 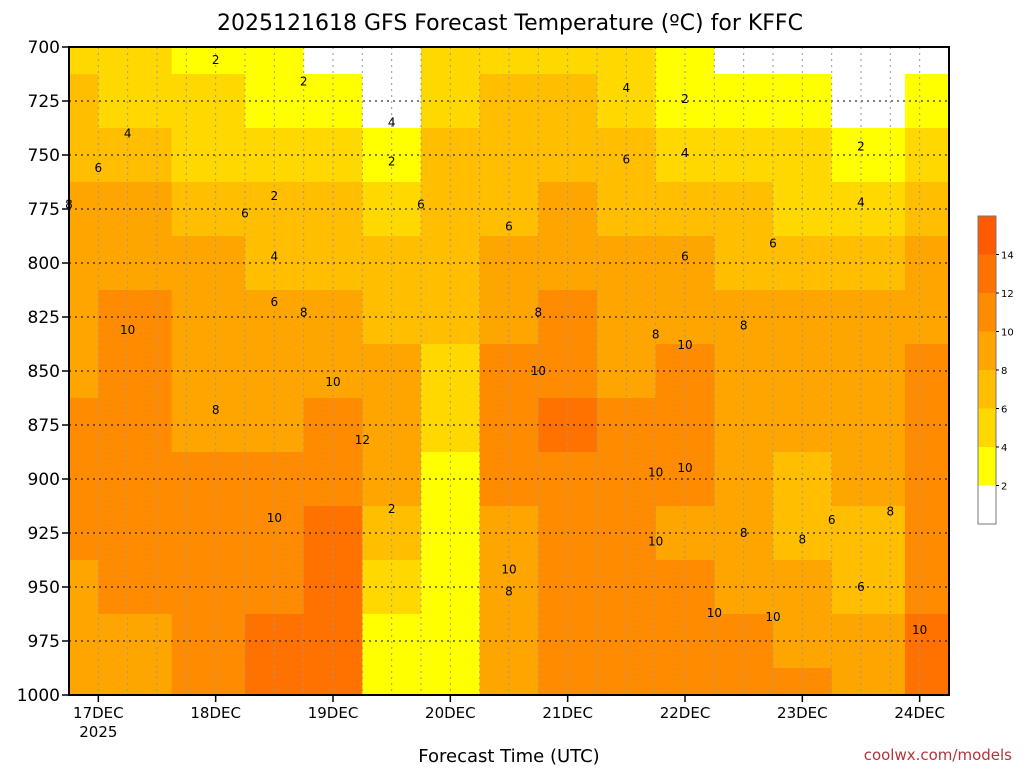 What do you see at coordinates (44, 318) in the screenshot?
I see `y-tick-label: 825` at bounding box center [44, 318].